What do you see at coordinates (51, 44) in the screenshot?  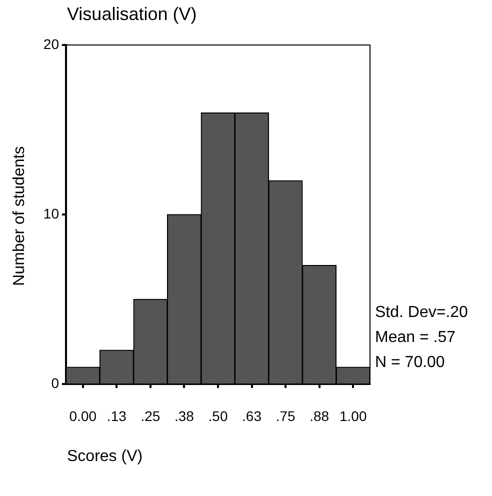 I see `y-tick-label: 20` at bounding box center [51, 44].